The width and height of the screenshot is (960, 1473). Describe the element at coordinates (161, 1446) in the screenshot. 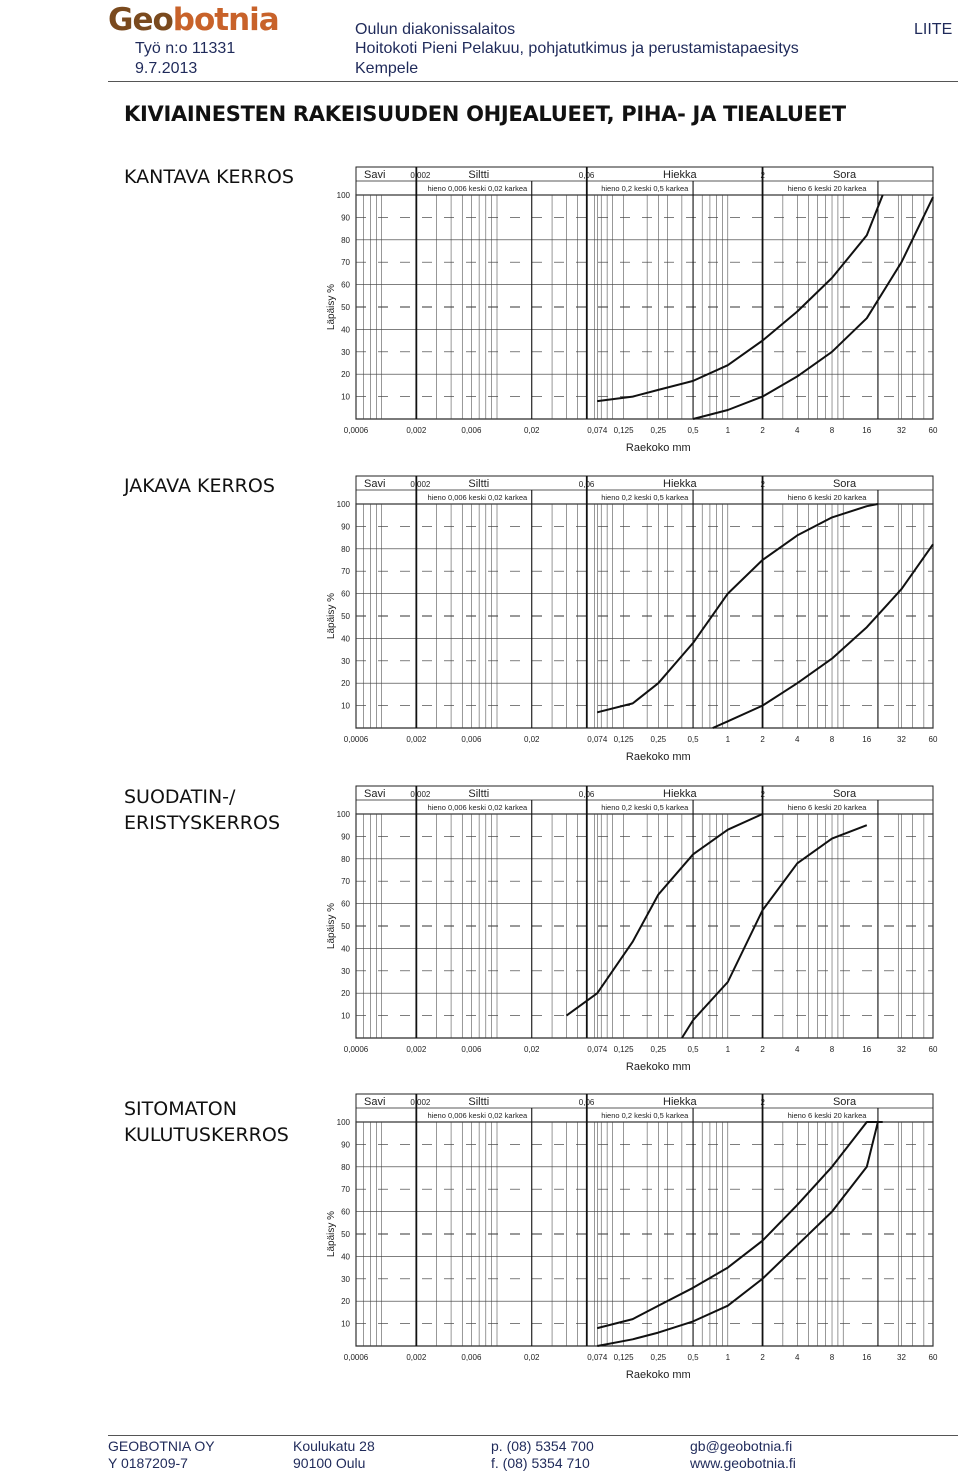

I see `footer-company: GEOBOTNIA OY` at that location.